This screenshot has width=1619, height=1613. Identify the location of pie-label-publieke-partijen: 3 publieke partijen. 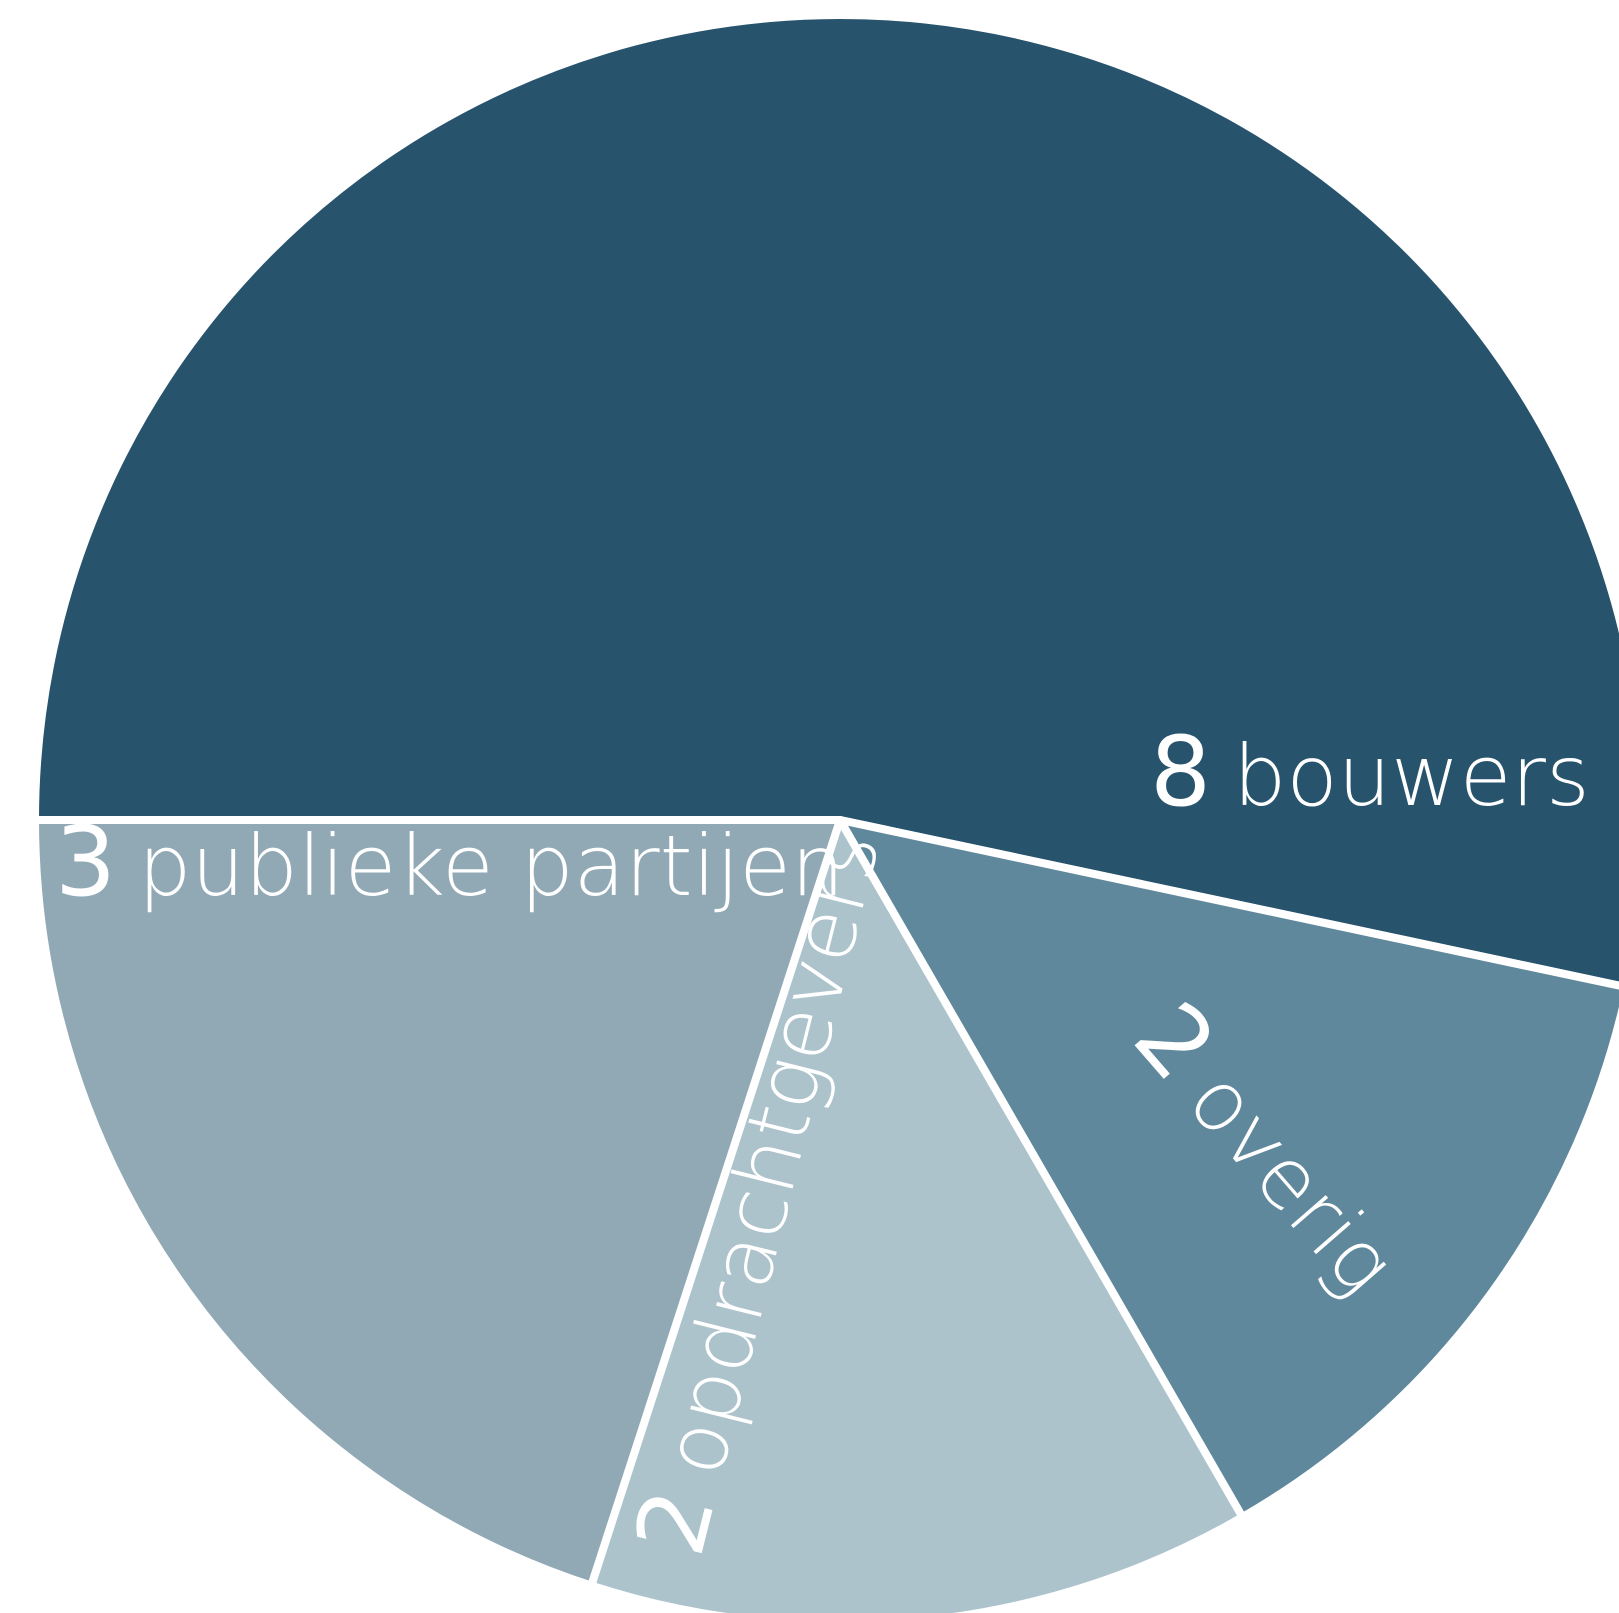
(449, 862).